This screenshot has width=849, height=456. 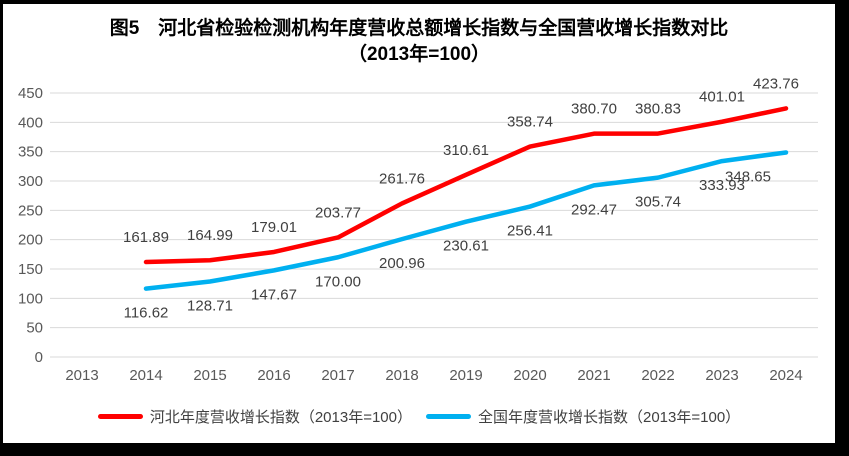 I want to click on data-label: 348.65, so click(x=748, y=176).